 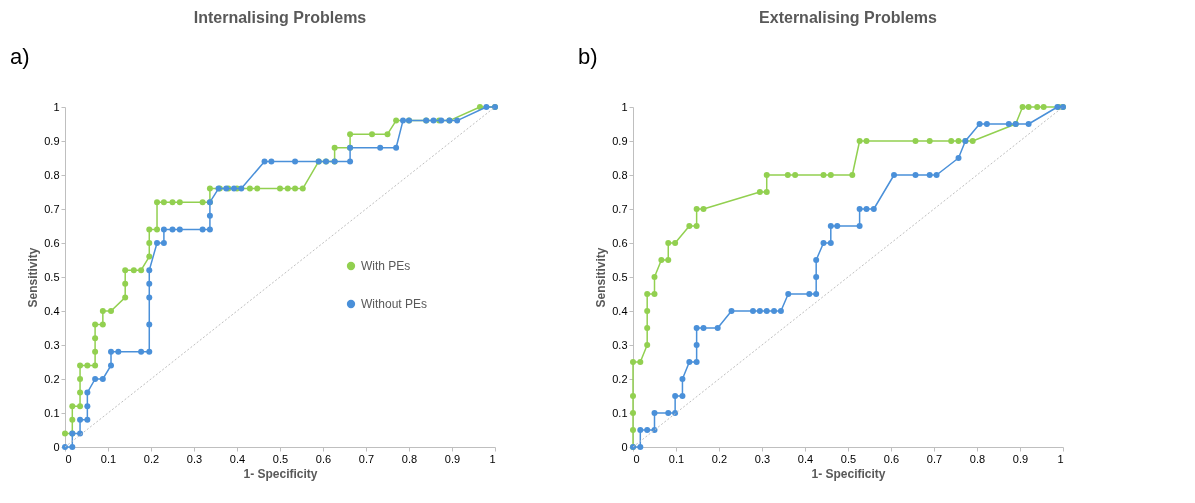 What do you see at coordinates (588, 56) in the screenshot?
I see `text: b)` at bounding box center [588, 56].